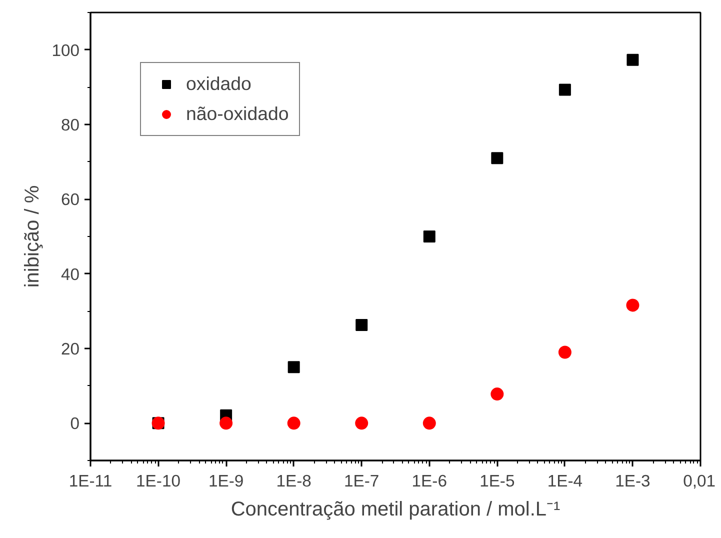  Describe the element at coordinates (565, 481) in the screenshot. I see `x-tick-label: 1E-4` at that location.